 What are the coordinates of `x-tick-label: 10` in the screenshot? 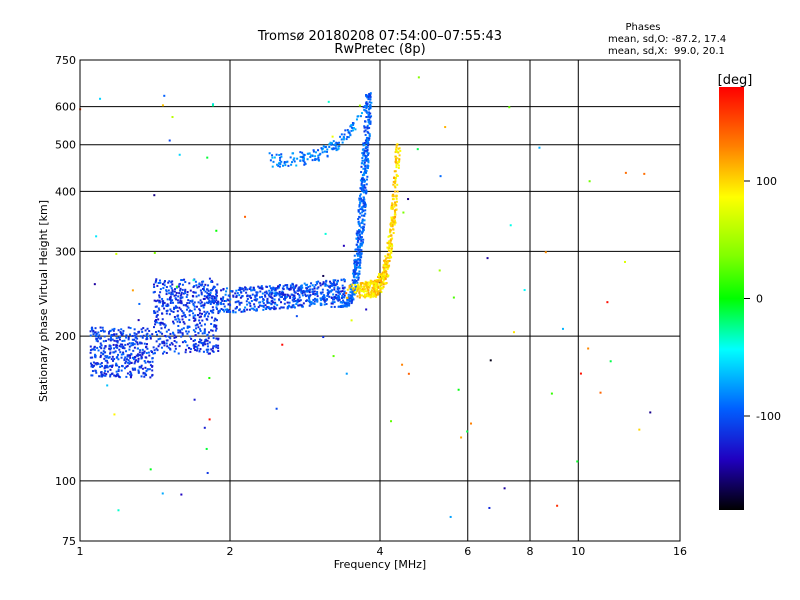 It's located at (578, 551).